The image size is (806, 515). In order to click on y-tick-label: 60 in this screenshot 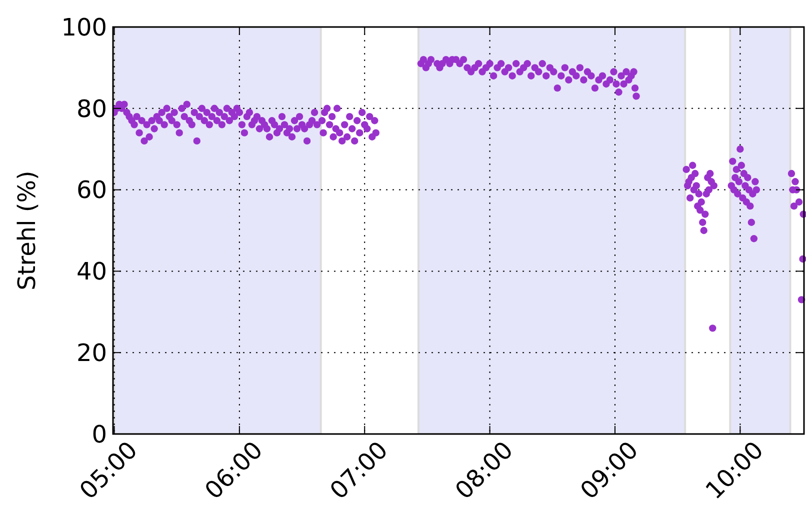, I will do `click(91, 190)`.